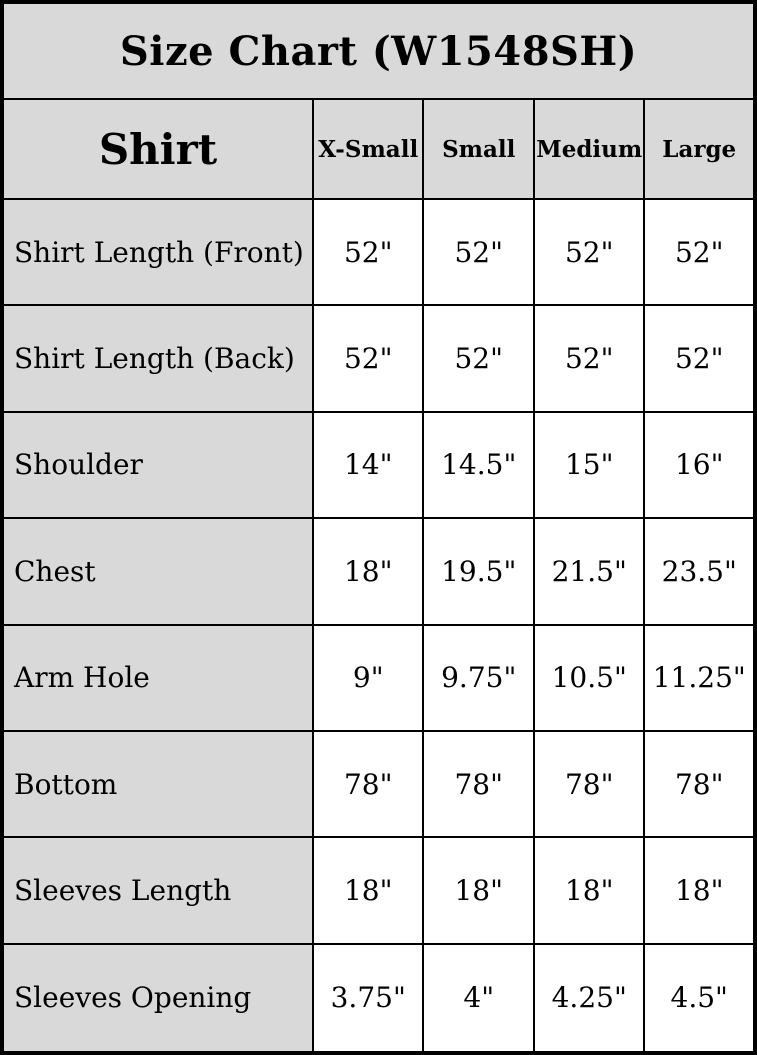 The height and width of the screenshot is (1055, 757). I want to click on title-row: Size Chart (W1548SH), so click(378, 50).